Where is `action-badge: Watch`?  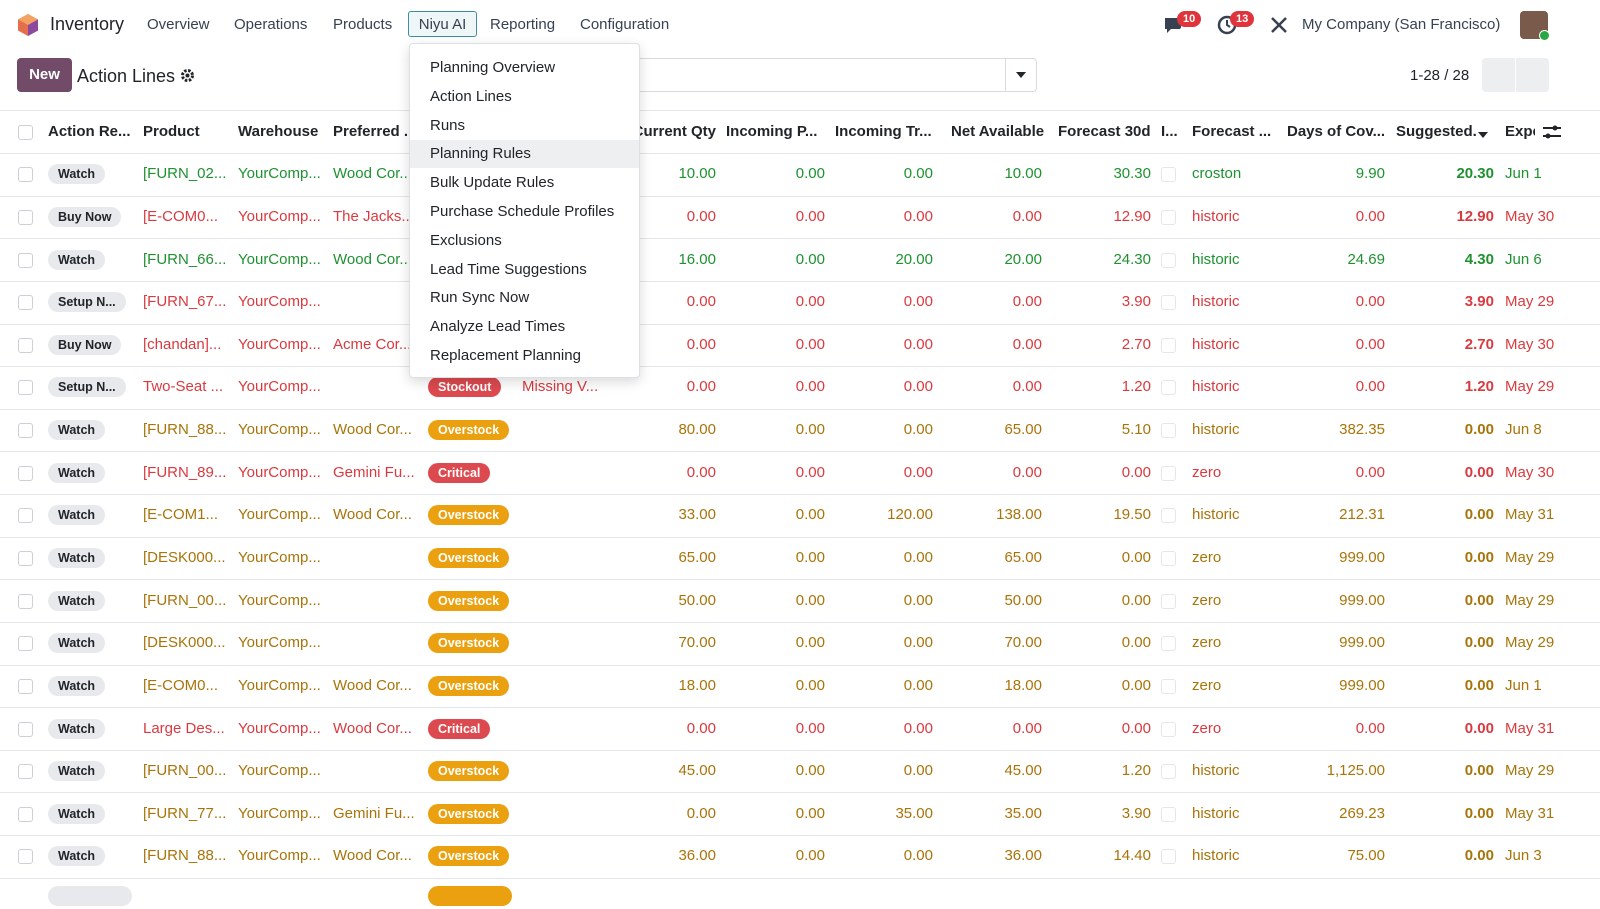 action-badge: Watch is located at coordinates (77, 685).